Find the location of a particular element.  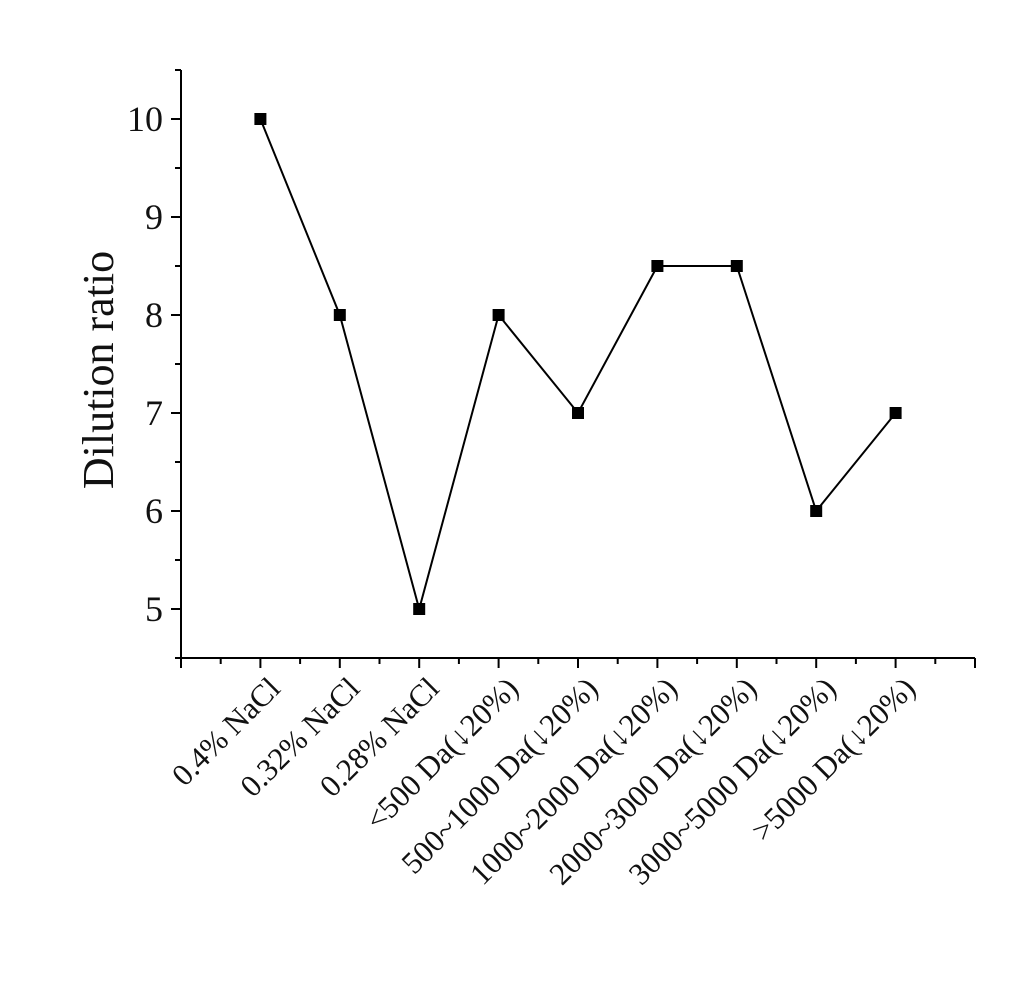

y-tick-label: 6 is located at coordinates (154, 511).